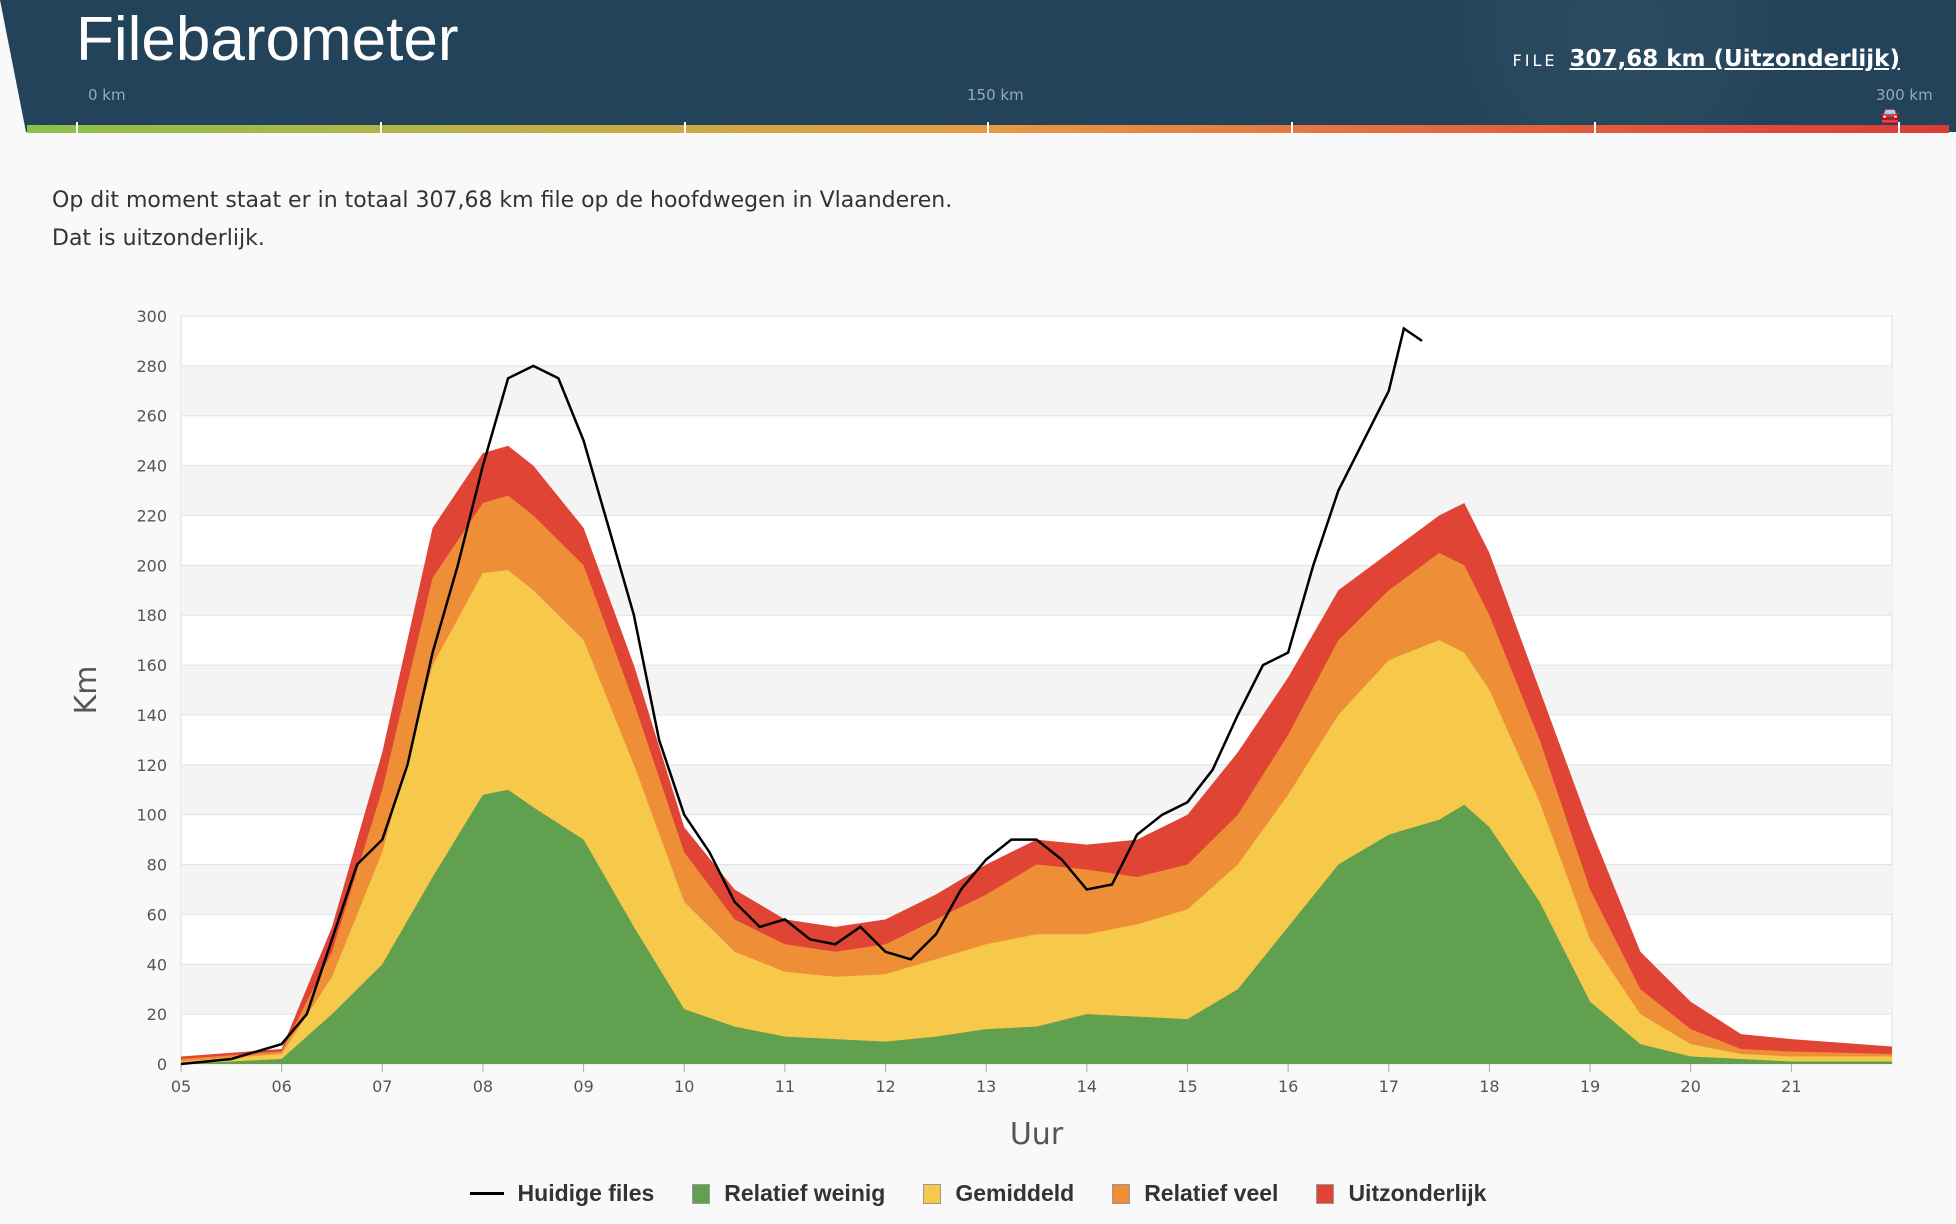 This screenshot has height=1224, width=1956. Describe the element at coordinates (1890, 115) in the screenshot. I see `car-icon: 🚘` at that location.